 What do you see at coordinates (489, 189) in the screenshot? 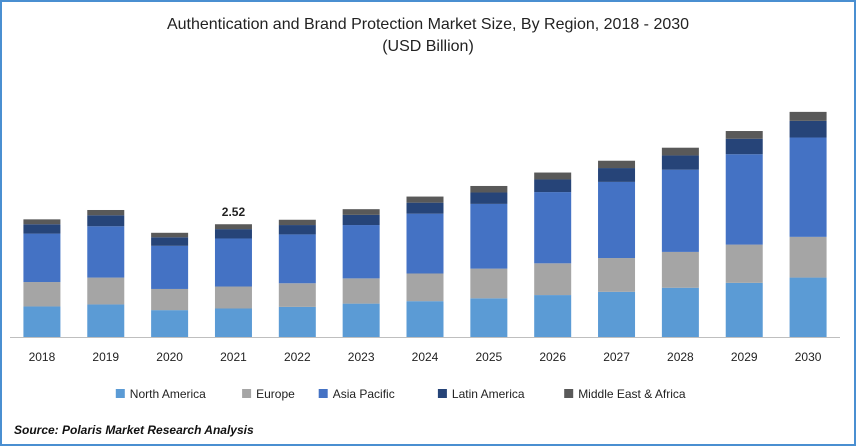
I see `bar-2025-middle-east-and-africa` at bounding box center [489, 189].